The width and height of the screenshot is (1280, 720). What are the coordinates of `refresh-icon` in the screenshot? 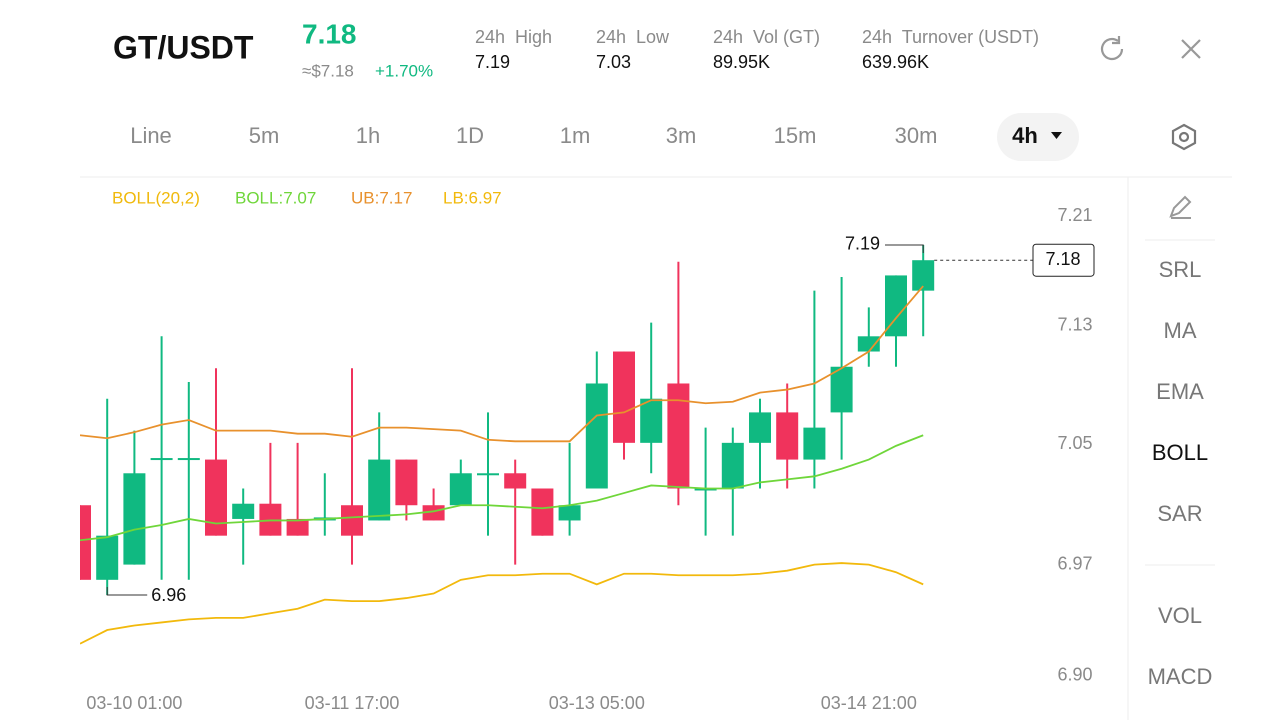 It's located at (1112, 48).